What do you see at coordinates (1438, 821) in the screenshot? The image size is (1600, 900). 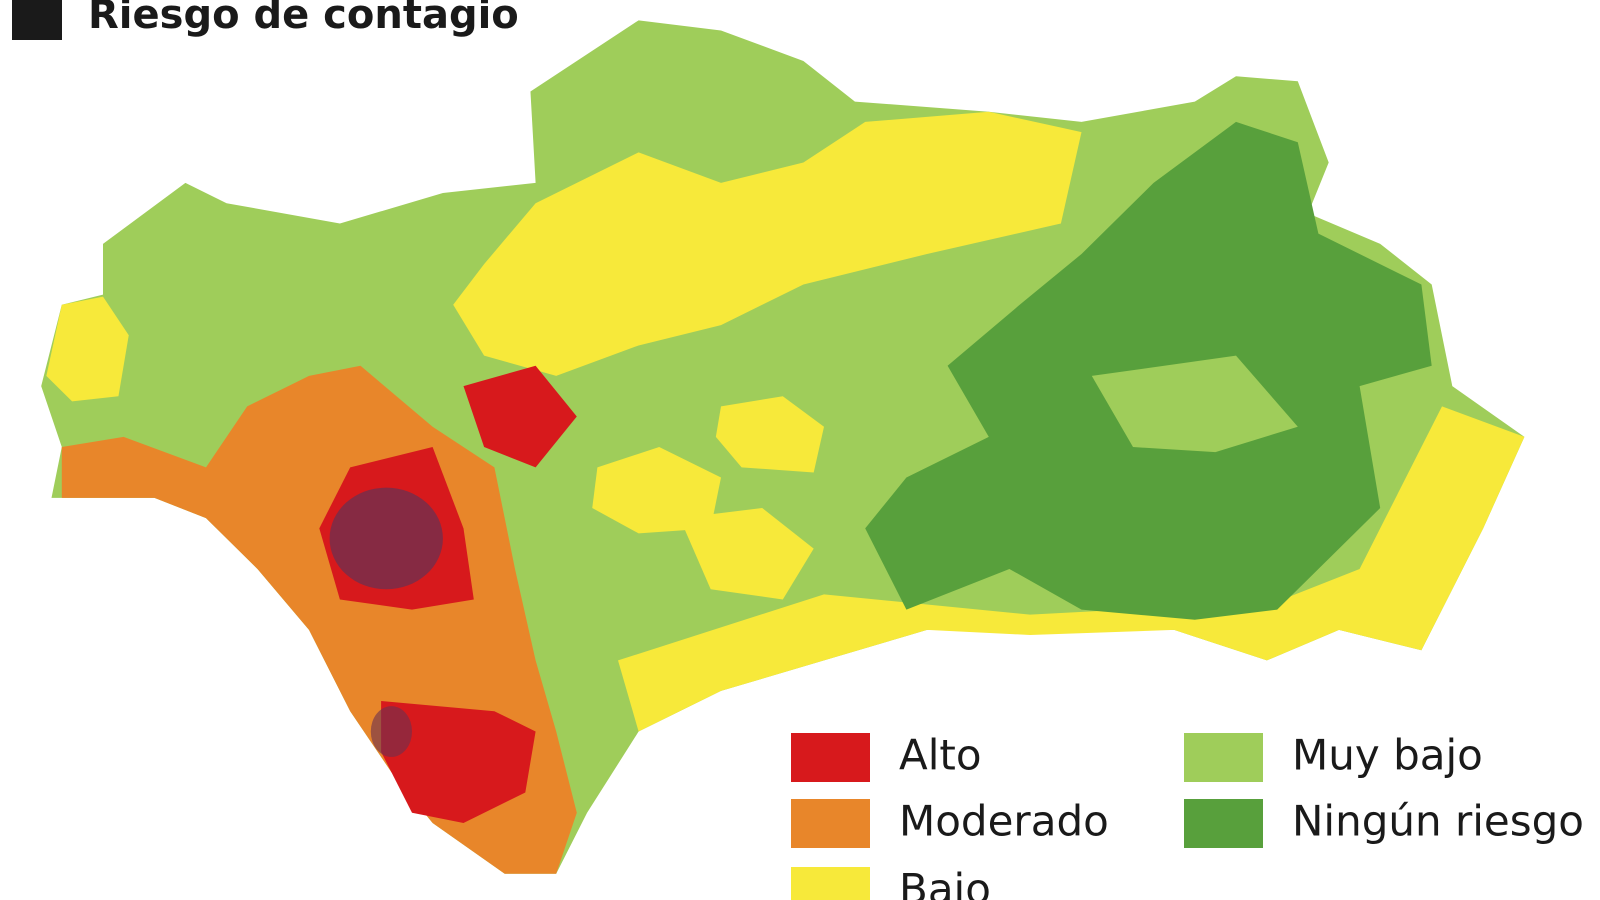 I see `legend-label: Ningún riesgo` at bounding box center [1438, 821].